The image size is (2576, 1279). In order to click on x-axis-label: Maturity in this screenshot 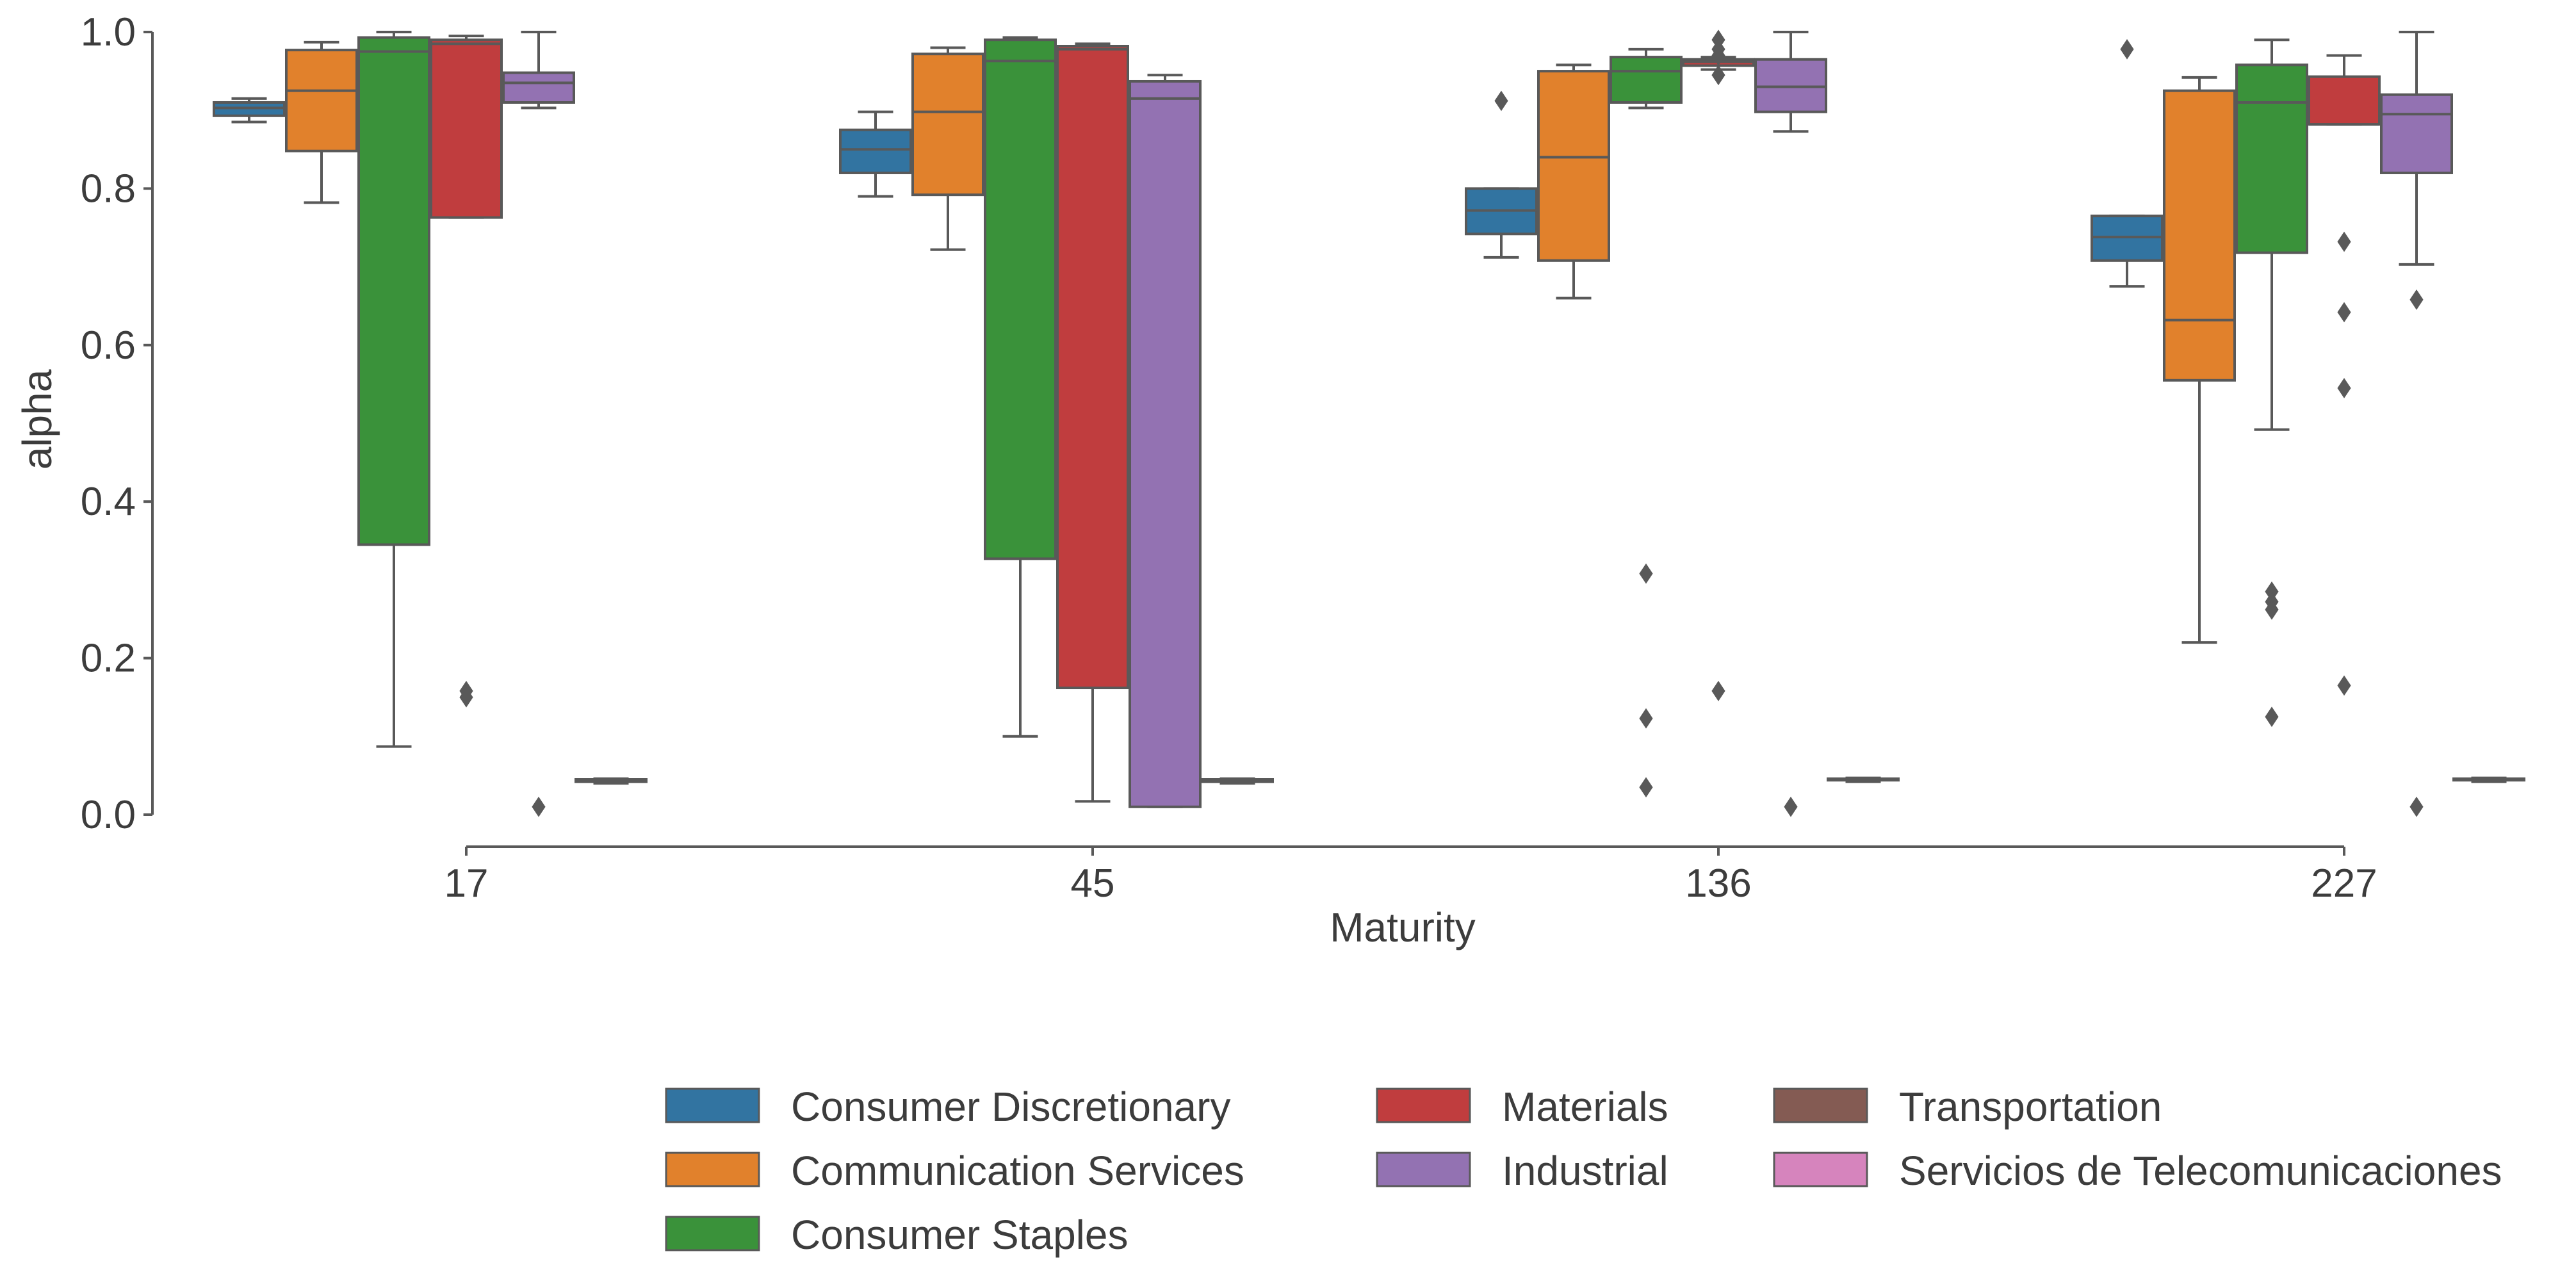, I will do `click(1403, 927)`.